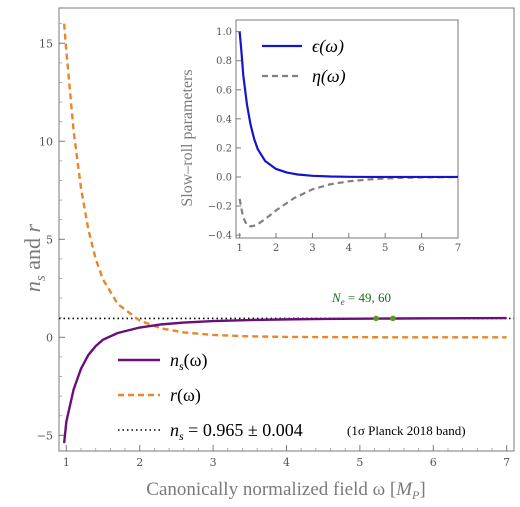 The height and width of the screenshot is (507, 520). I want to click on inset-x-ticks: 1 2 3 4 5 6 7, so click(348, 243).